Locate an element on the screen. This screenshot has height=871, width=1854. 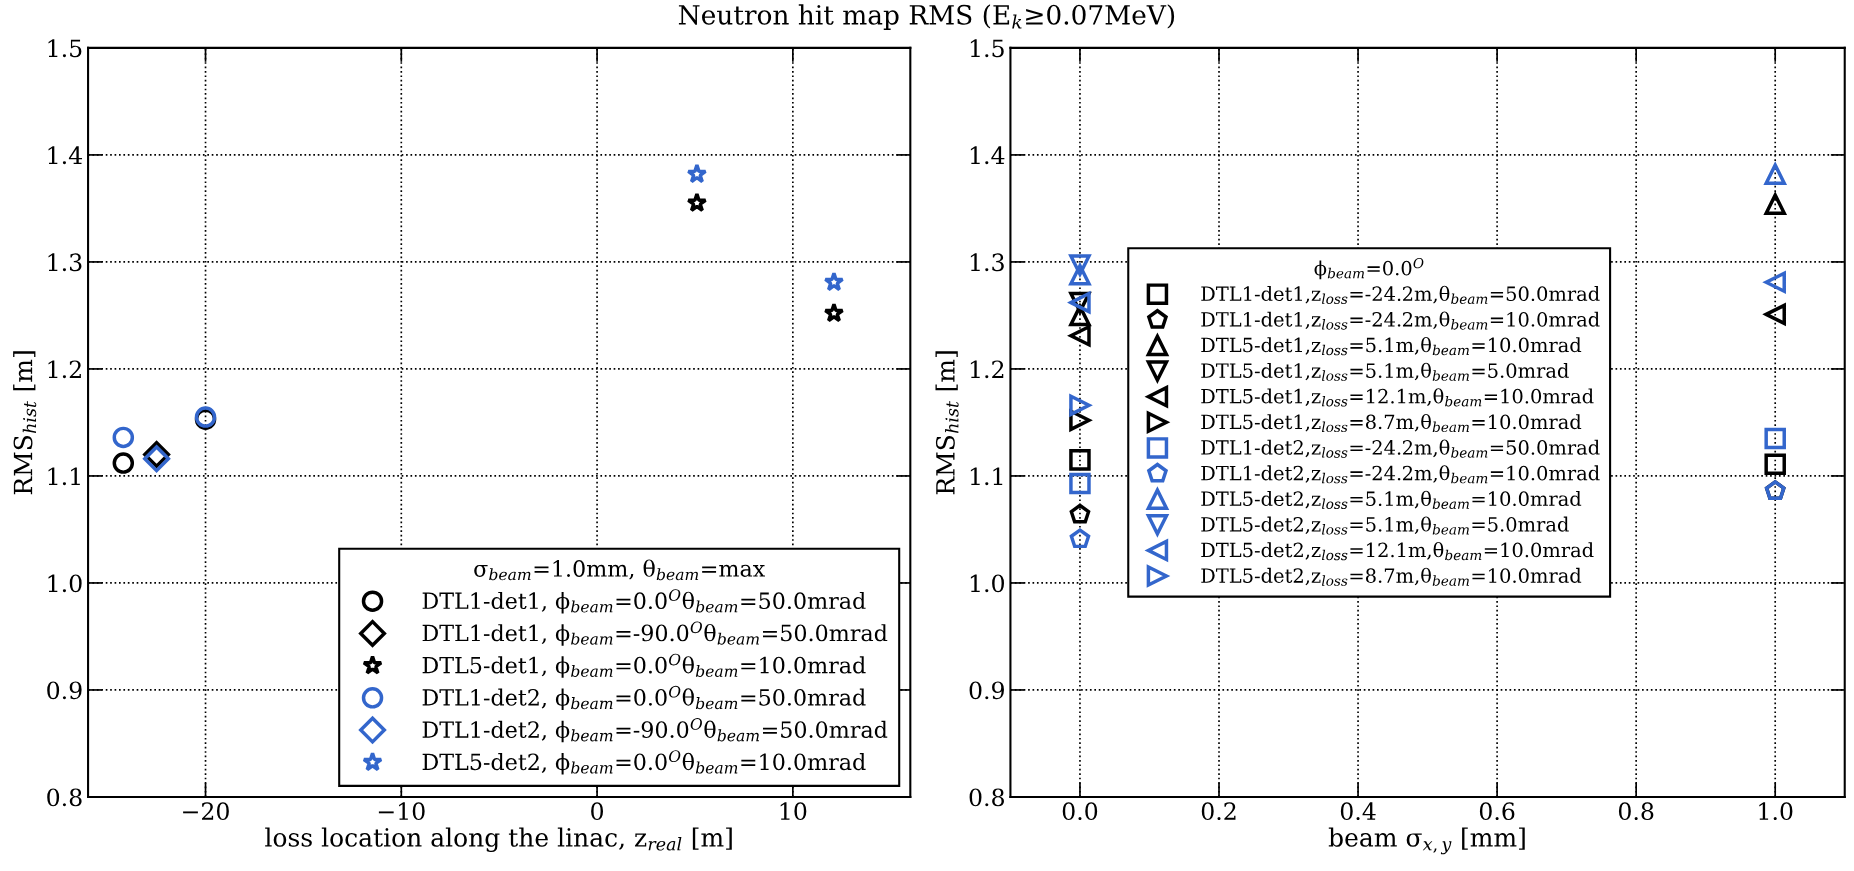
x-tick-label: 1.0 is located at coordinates (1776, 811).